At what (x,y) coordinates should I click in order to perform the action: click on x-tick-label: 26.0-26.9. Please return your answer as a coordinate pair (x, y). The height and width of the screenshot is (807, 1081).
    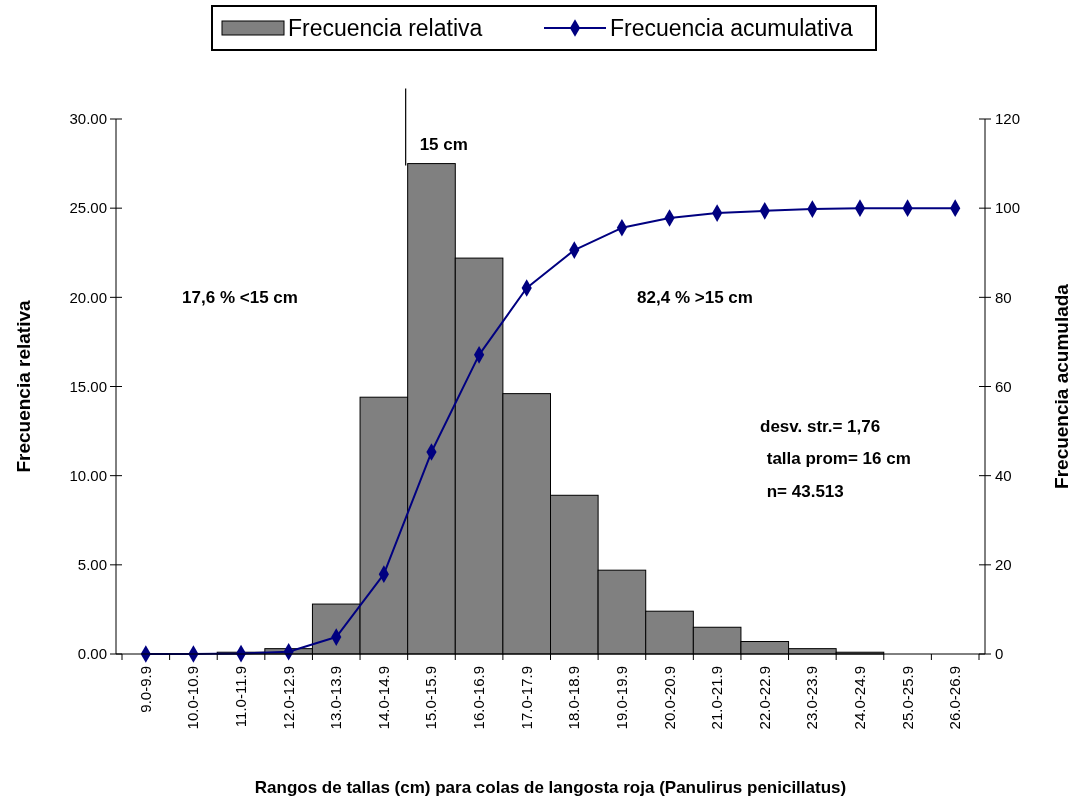
    Looking at the image, I should click on (955, 698).